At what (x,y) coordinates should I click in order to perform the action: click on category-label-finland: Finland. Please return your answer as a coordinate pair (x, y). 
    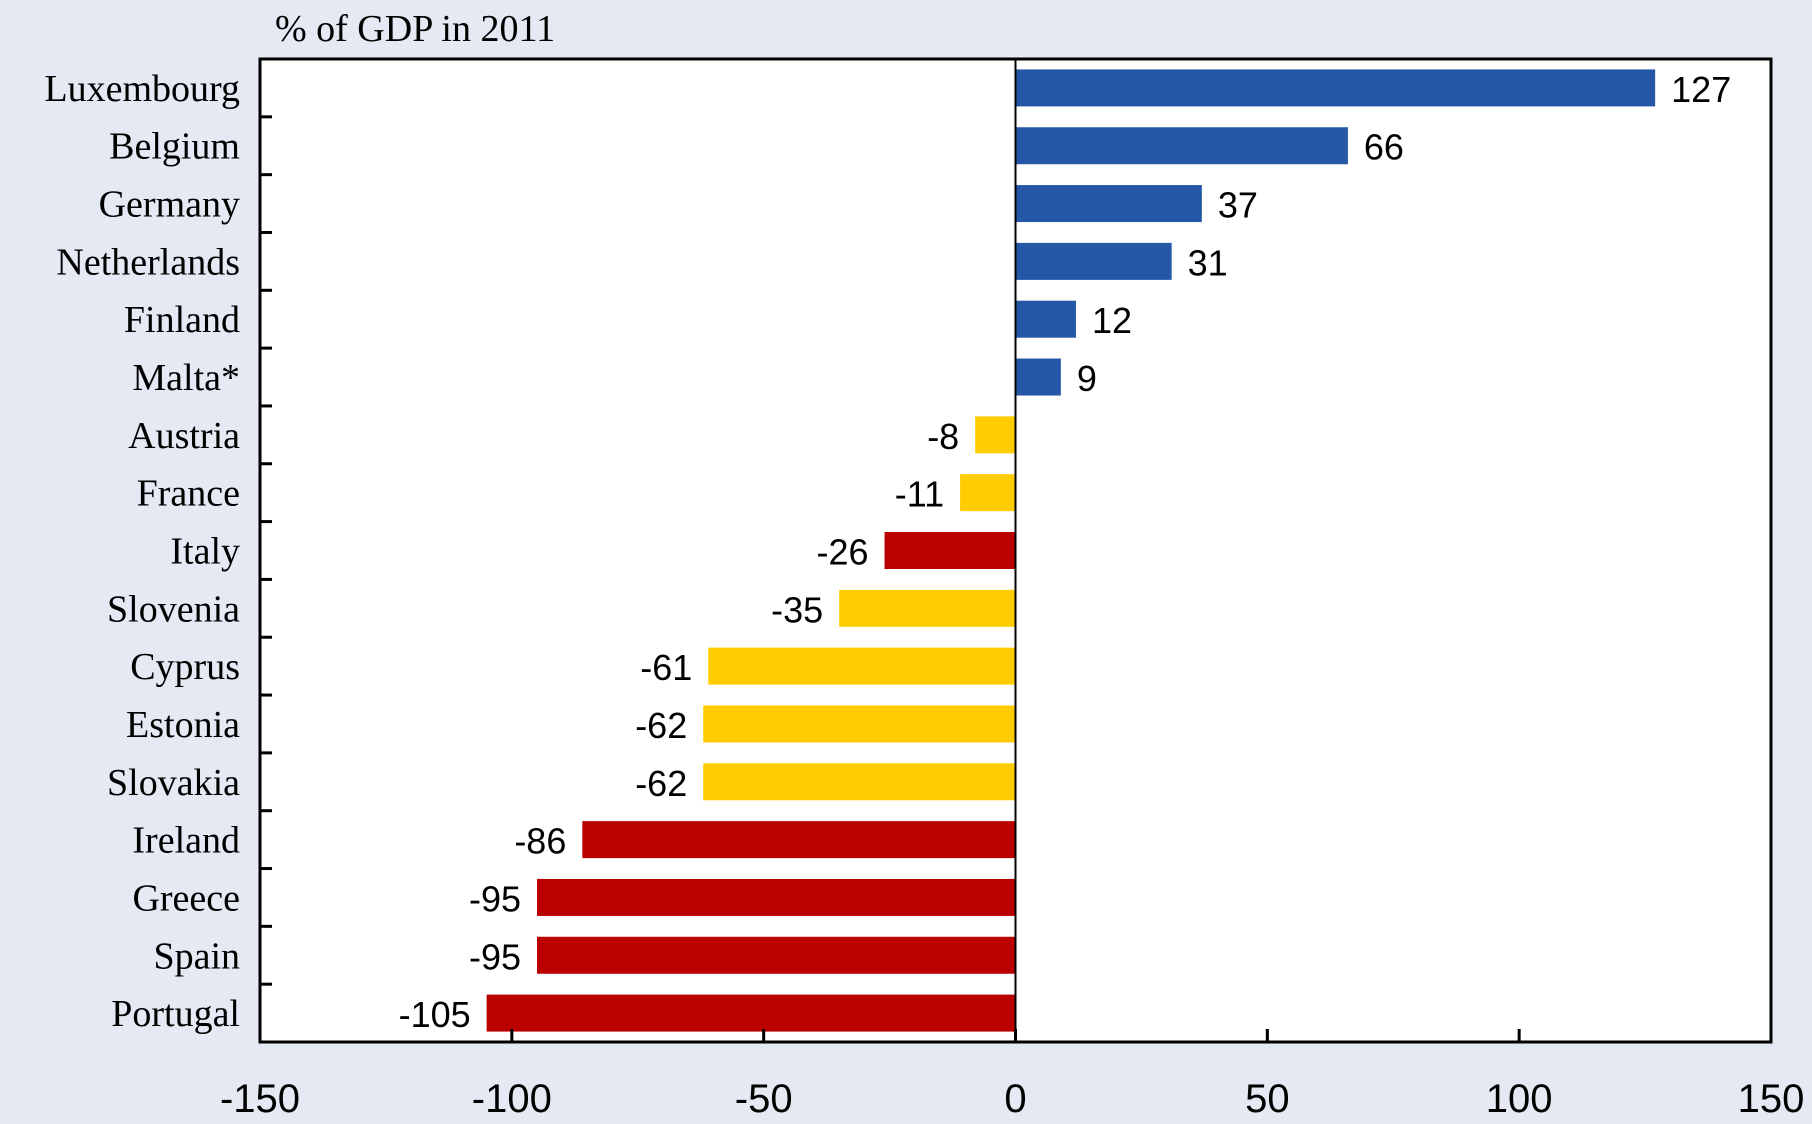
    Looking at the image, I should click on (182, 320).